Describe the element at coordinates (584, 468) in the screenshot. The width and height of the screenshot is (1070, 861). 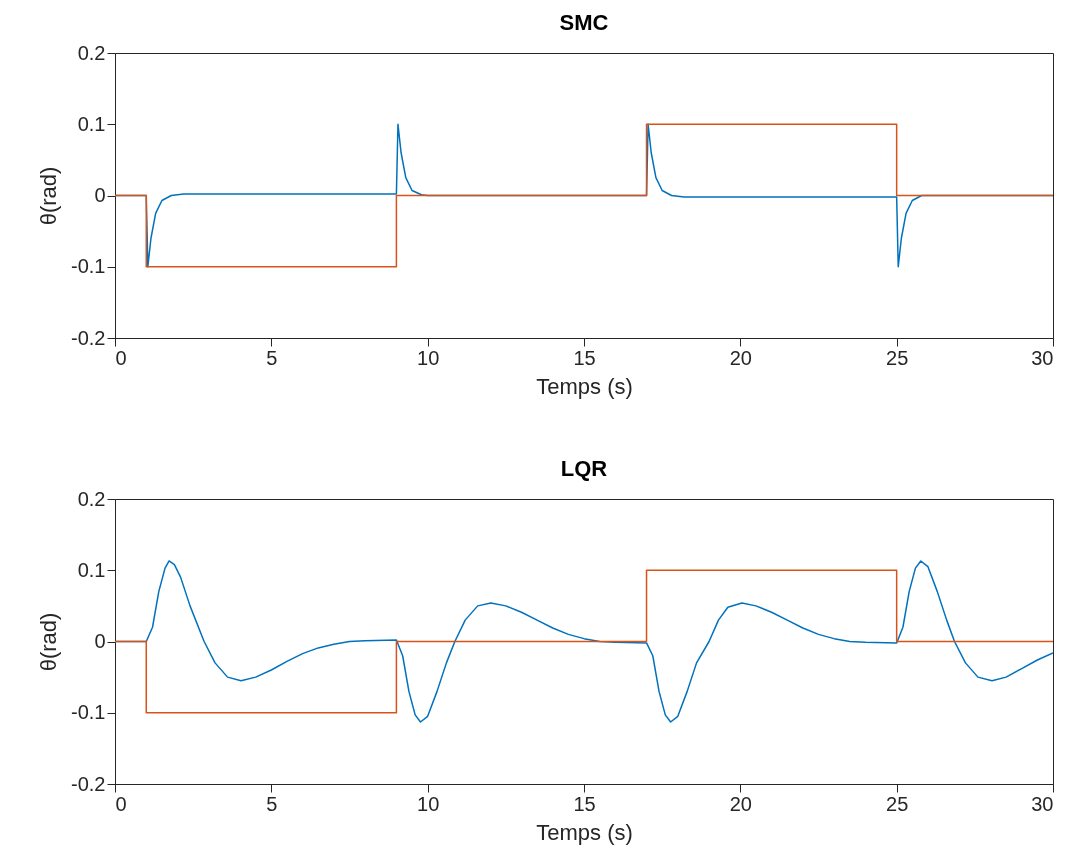
I see `chart-title: LQR` at that location.